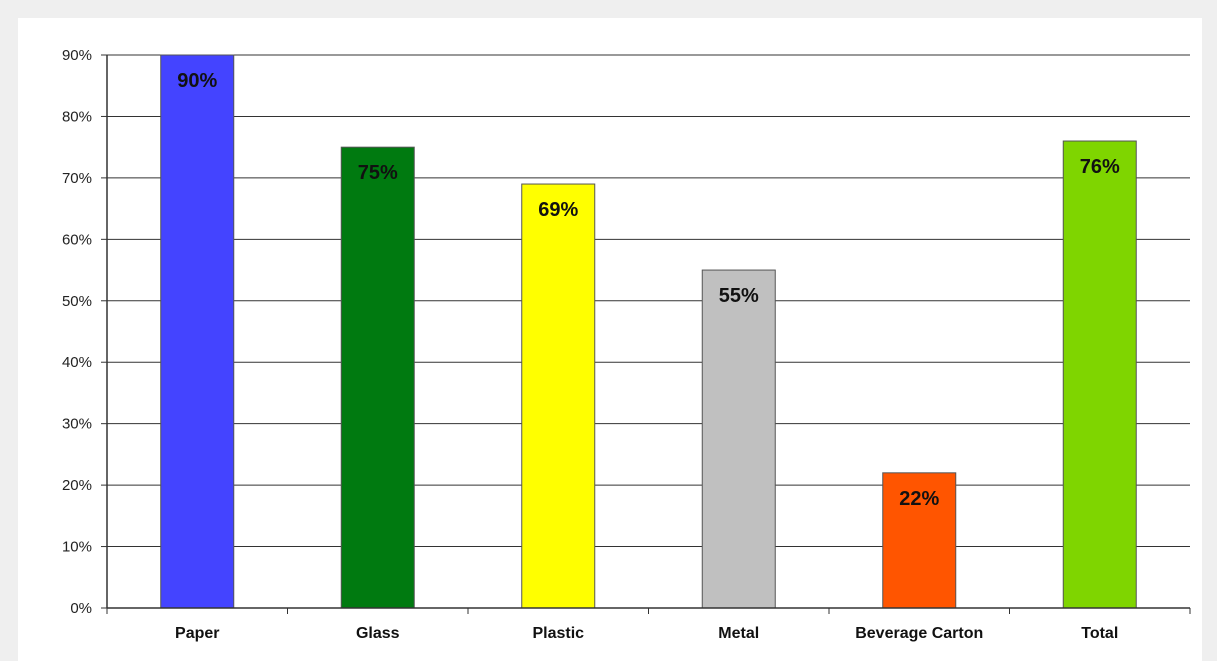 Image resolution: width=1217 pixels, height=661 pixels. What do you see at coordinates (77, 239) in the screenshot?
I see `y-tick-label: 60%` at bounding box center [77, 239].